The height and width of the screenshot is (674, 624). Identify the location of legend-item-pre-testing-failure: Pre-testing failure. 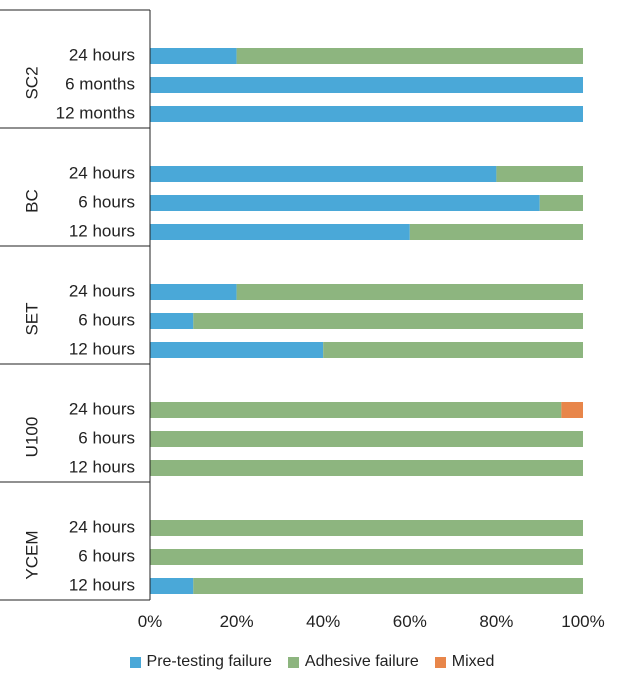
(200, 662).